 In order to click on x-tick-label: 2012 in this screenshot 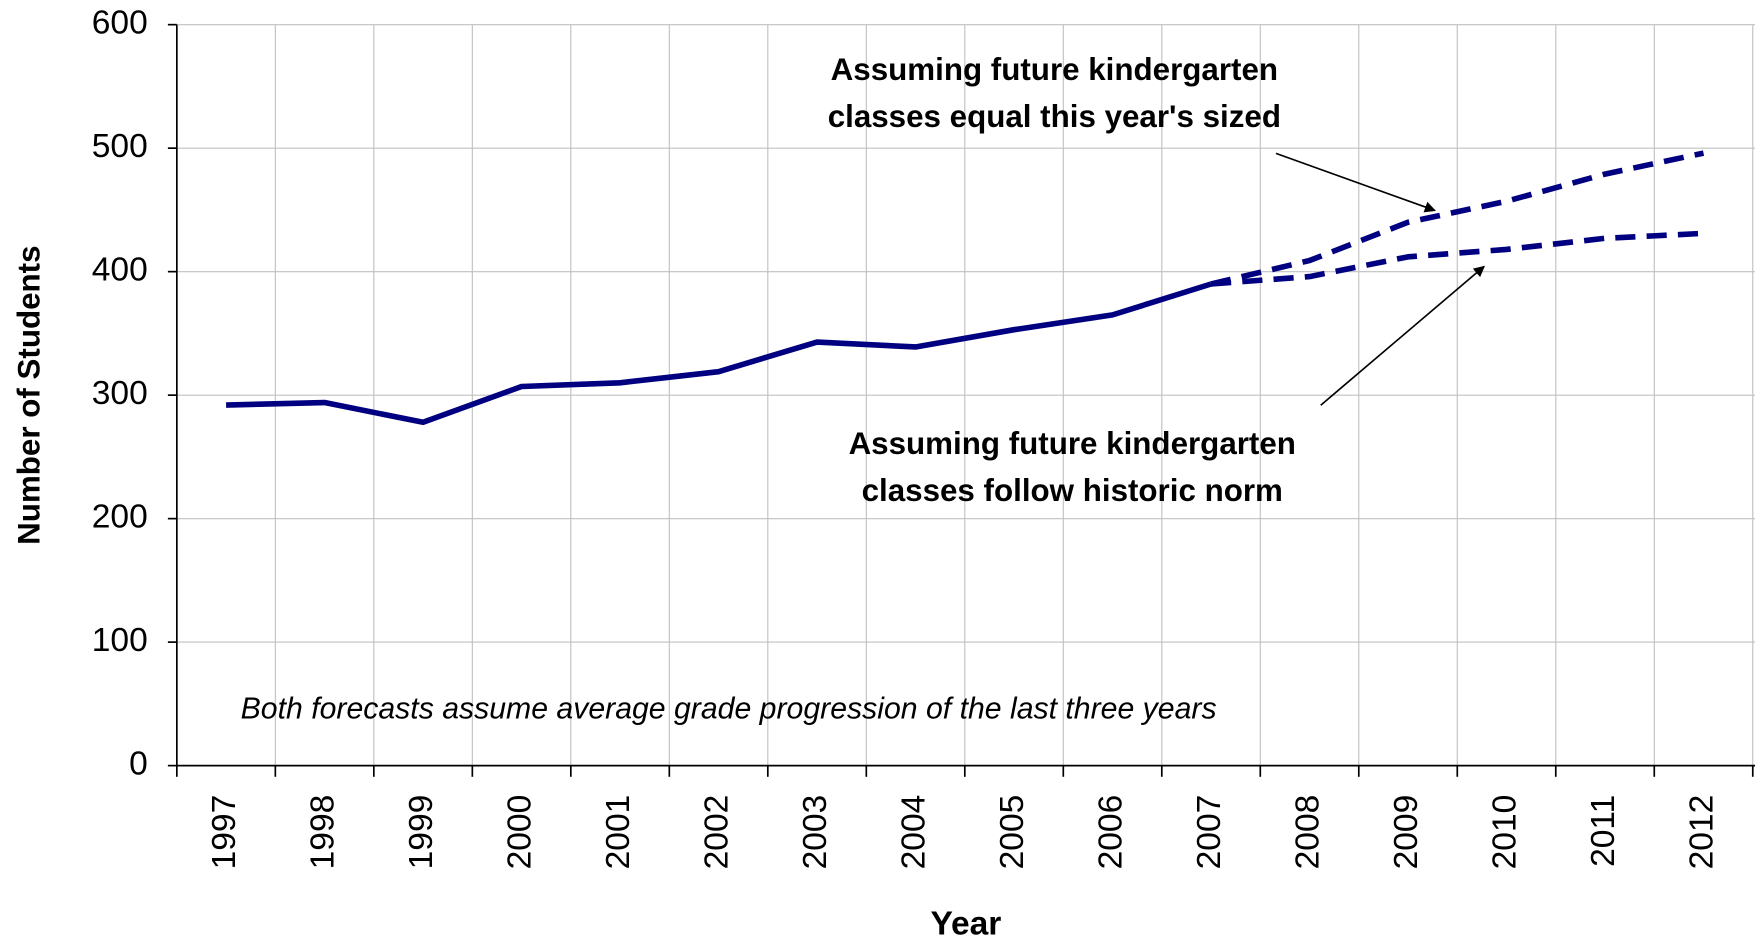, I will do `click(1701, 832)`.